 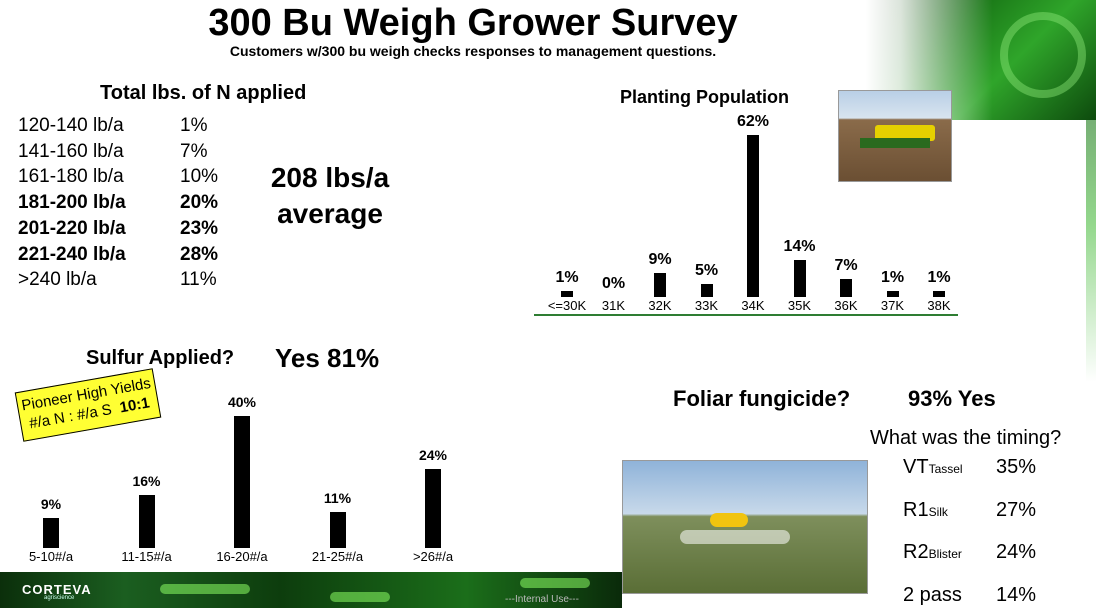 What do you see at coordinates (916, 467) in the screenshot?
I see `timing-stage-code: VT` at bounding box center [916, 467].